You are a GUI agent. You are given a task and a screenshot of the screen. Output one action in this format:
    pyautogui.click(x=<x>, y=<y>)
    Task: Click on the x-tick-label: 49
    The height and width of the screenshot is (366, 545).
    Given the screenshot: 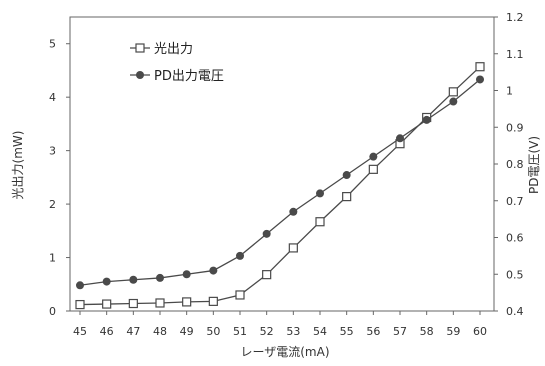 What is the action you would take?
    pyautogui.click(x=187, y=331)
    